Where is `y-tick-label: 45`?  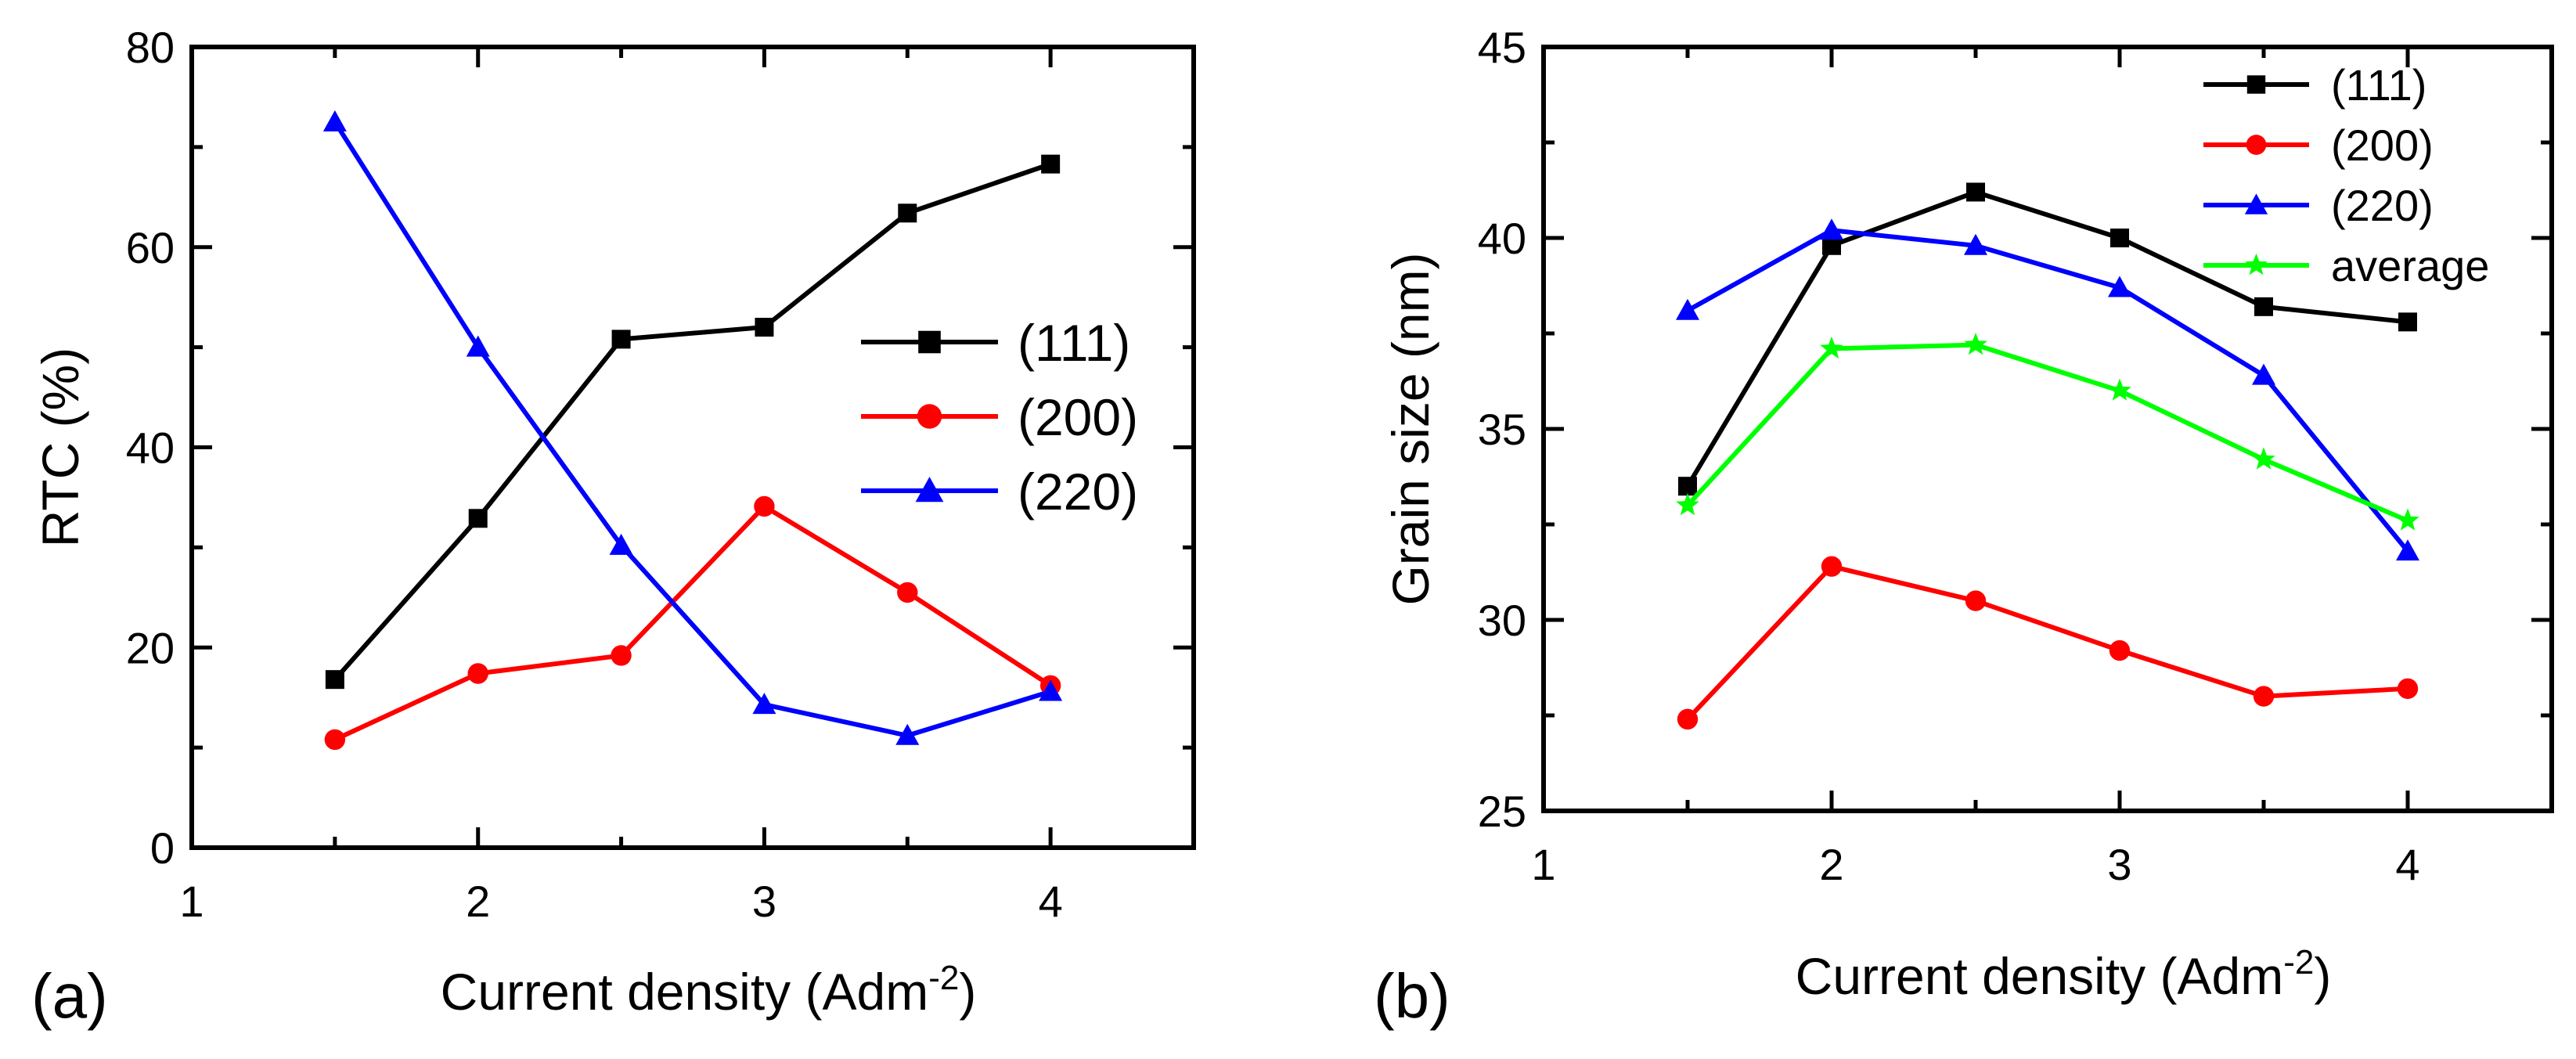
y-tick-label: 45 is located at coordinates (1502, 47).